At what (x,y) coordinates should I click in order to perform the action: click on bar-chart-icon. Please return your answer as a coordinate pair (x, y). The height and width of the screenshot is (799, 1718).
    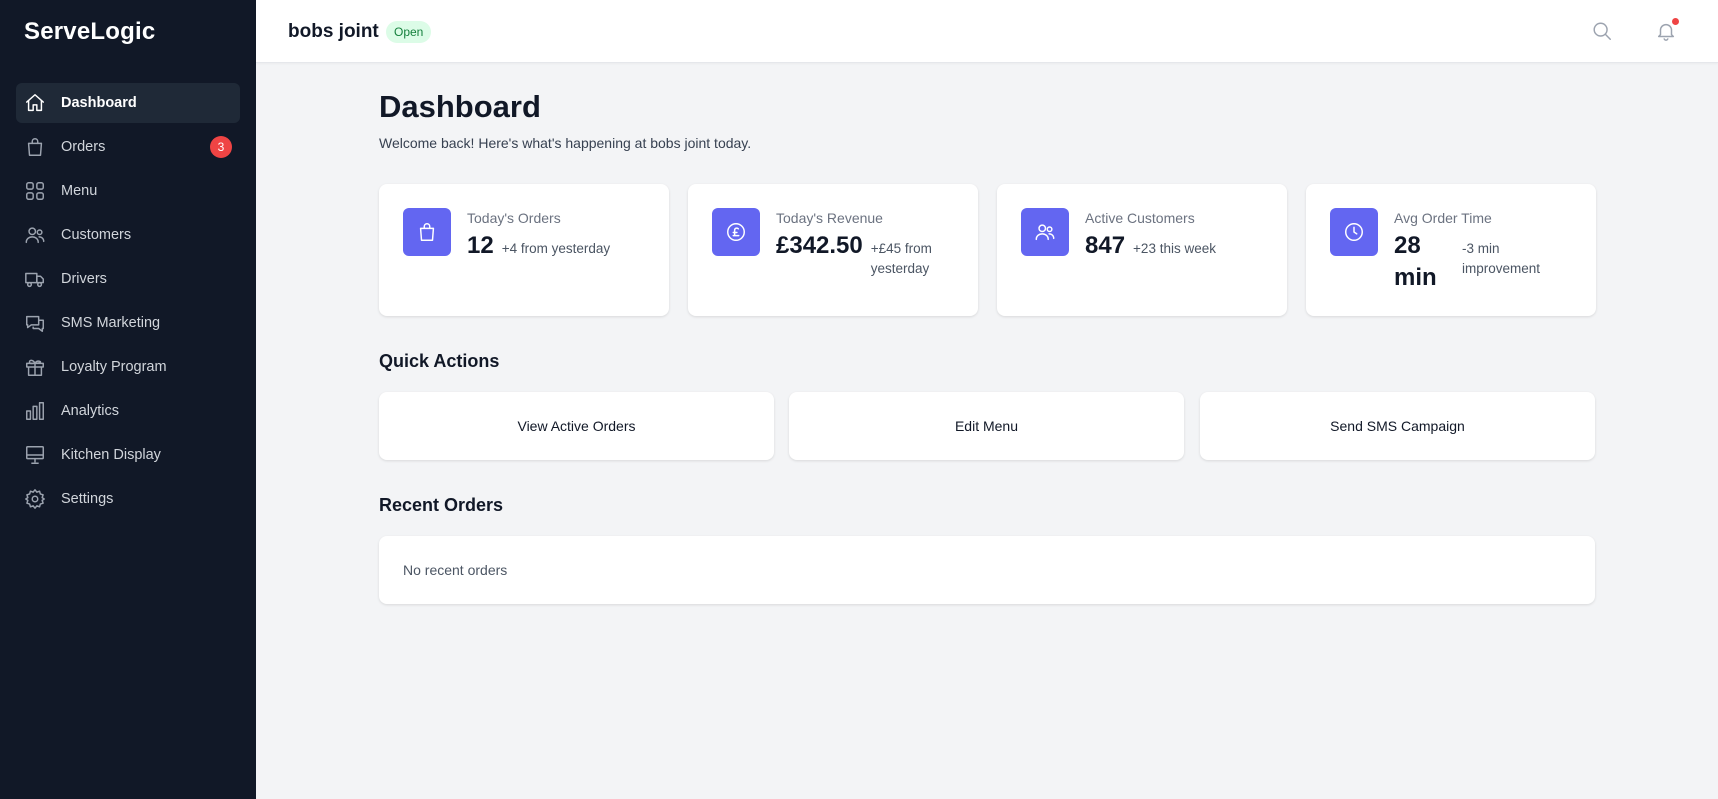
    Looking at the image, I should click on (35, 411).